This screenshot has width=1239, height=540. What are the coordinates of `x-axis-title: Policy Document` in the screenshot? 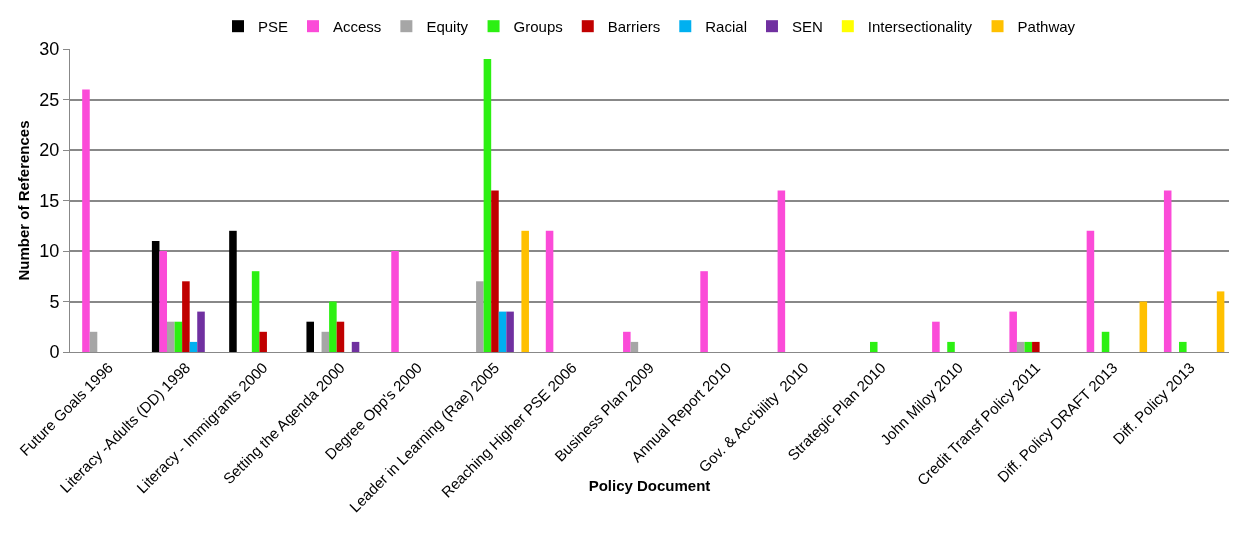 It's located at (649, 486).